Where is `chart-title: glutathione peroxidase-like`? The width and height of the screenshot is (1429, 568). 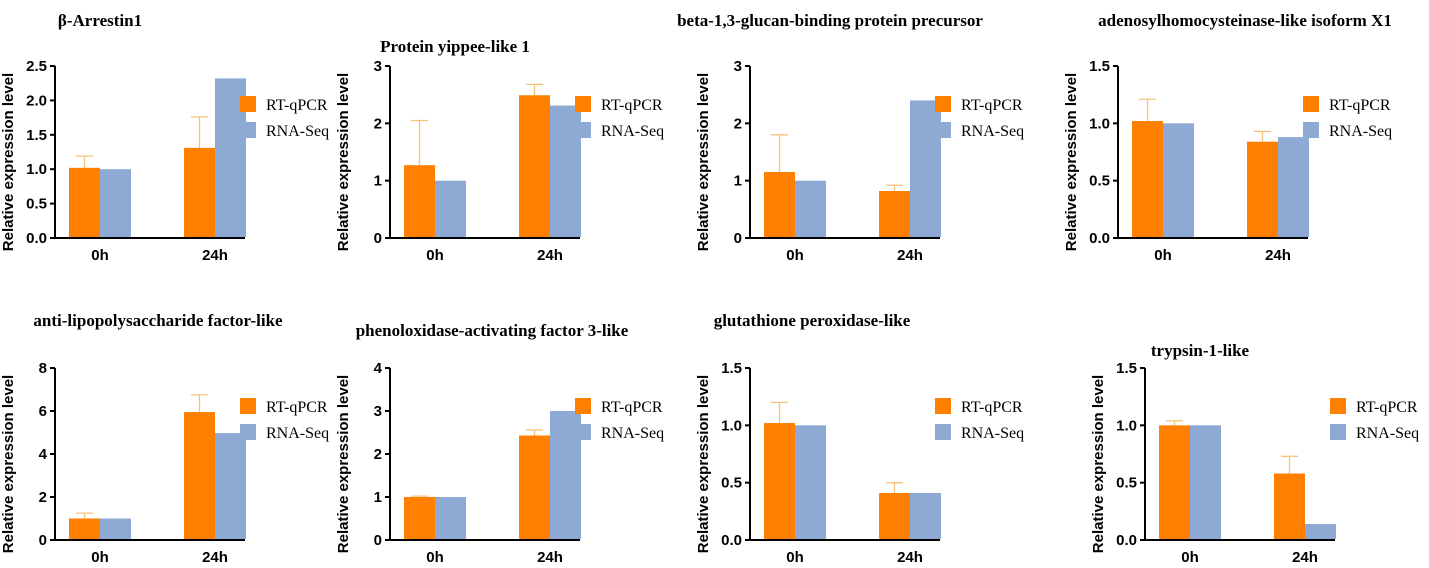
chart-title: glutathione peroxidase-like is located at coordinates (812, 320).